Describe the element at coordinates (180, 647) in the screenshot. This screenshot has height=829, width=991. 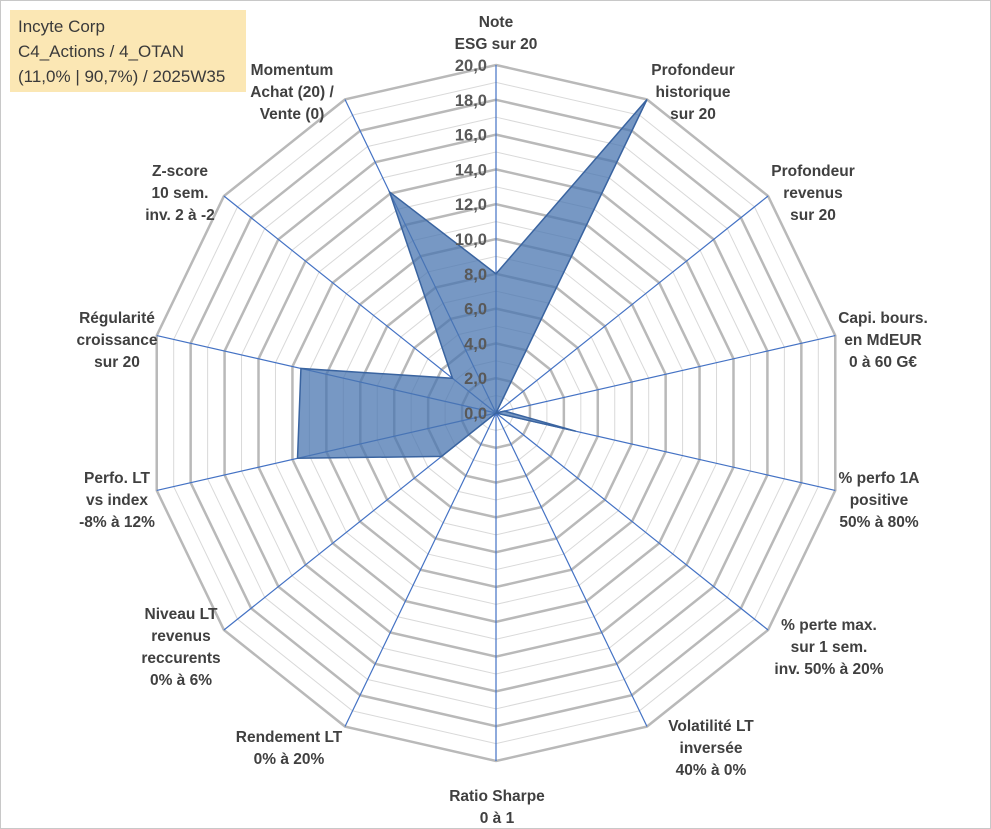
I see `axis-label: Niveau LT revenus reccurents 0% à 6%` at that location.